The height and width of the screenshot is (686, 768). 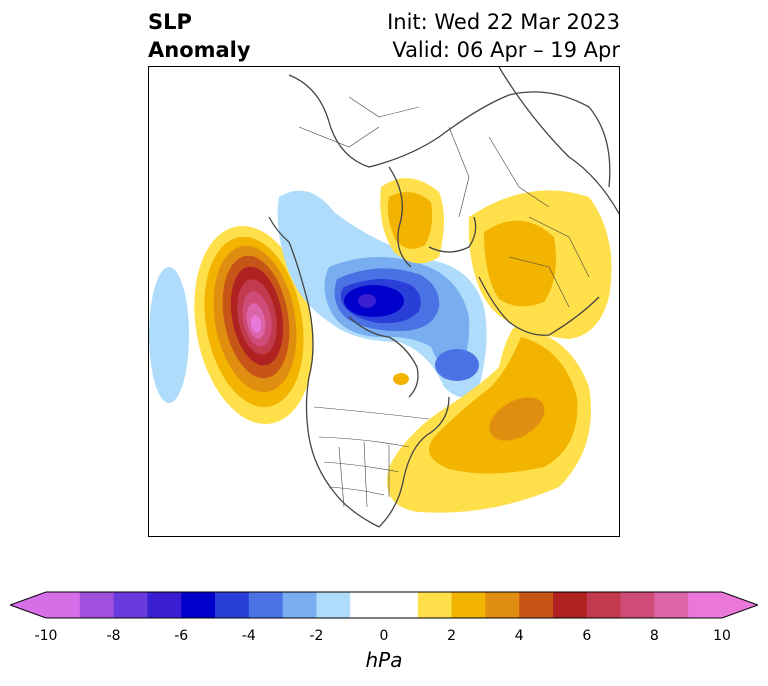 I want to click on colorbar-tick-label: -2, so click(x=316, y=636).